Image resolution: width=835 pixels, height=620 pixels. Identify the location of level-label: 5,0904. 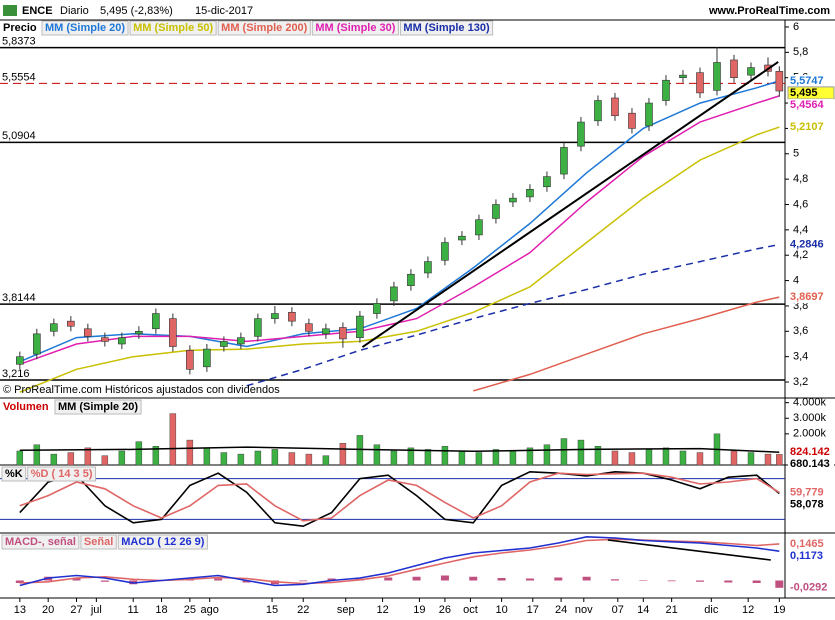
(19, 136).